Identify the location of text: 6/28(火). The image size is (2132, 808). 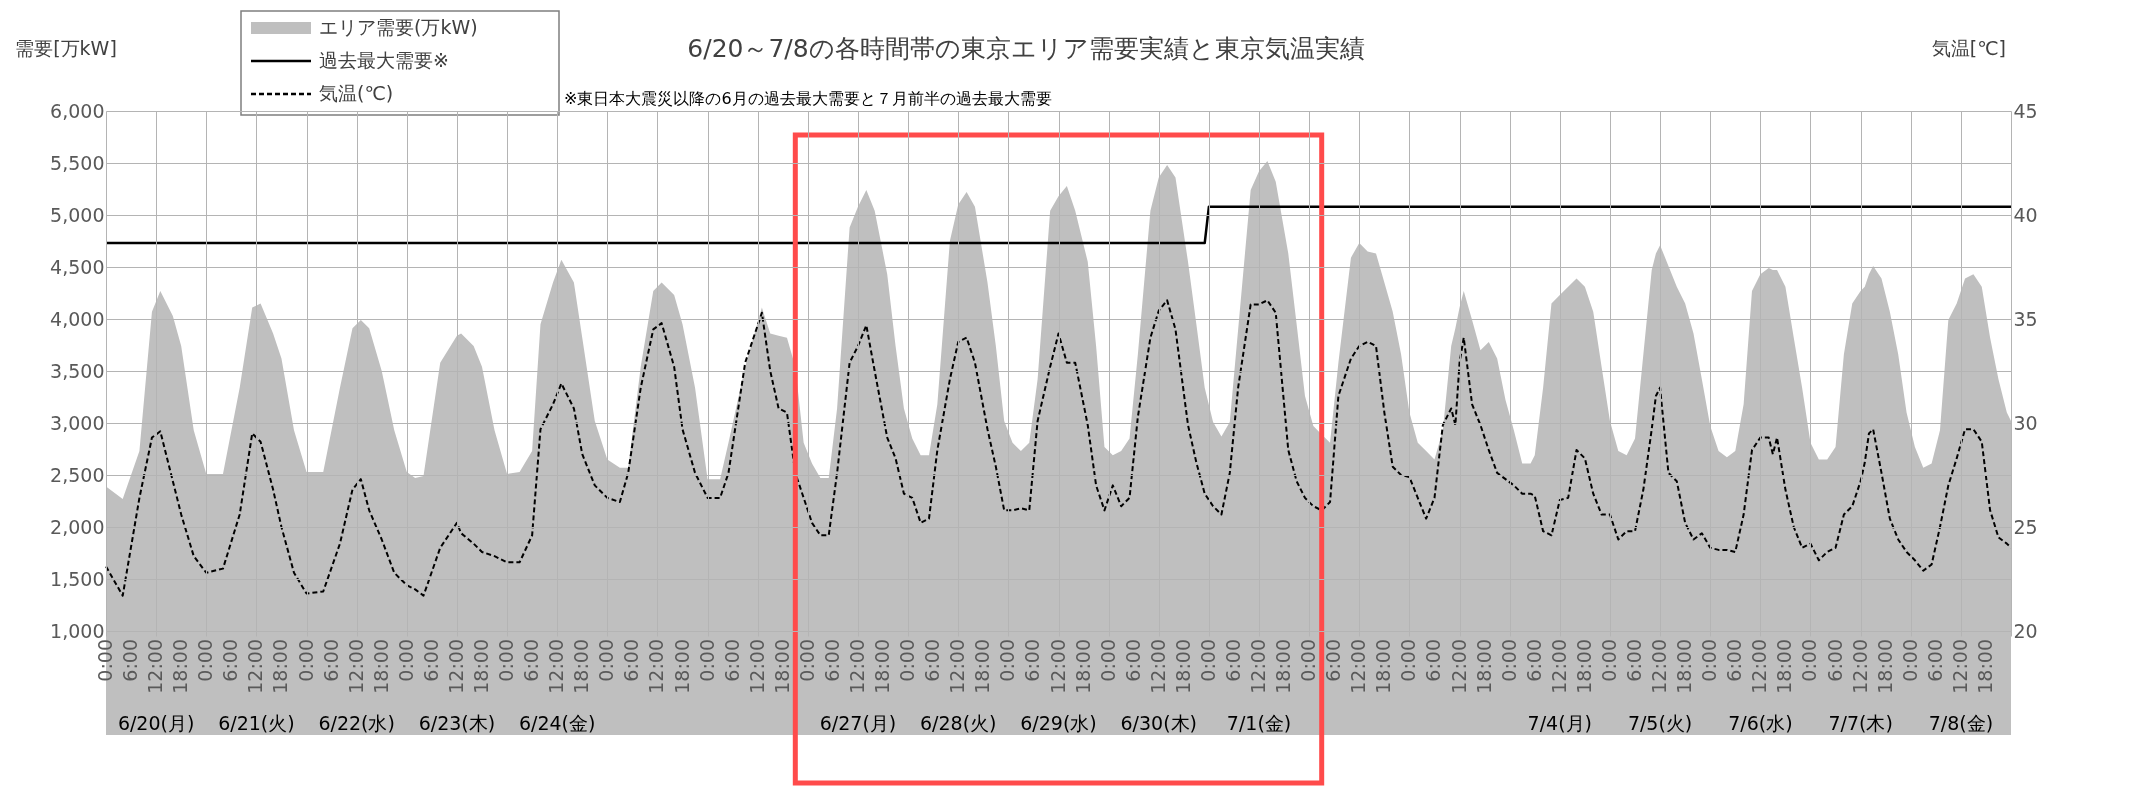
(958, 723).